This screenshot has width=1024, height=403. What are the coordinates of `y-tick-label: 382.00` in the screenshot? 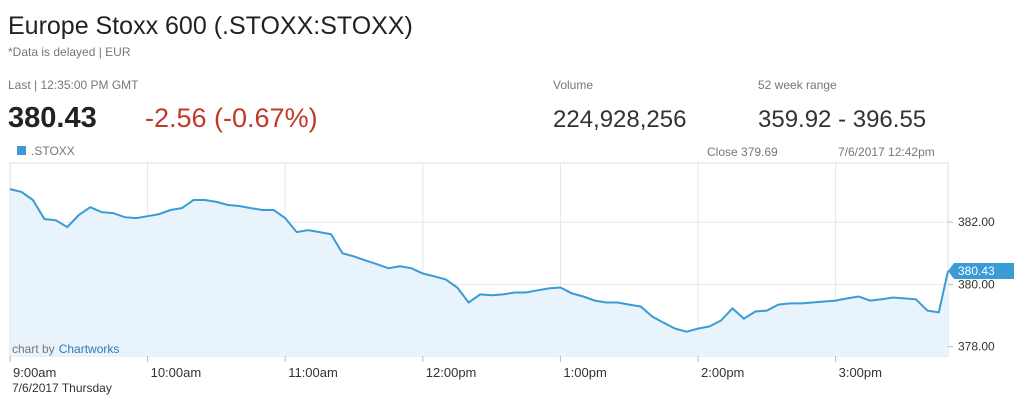 It's located at (976, 222).